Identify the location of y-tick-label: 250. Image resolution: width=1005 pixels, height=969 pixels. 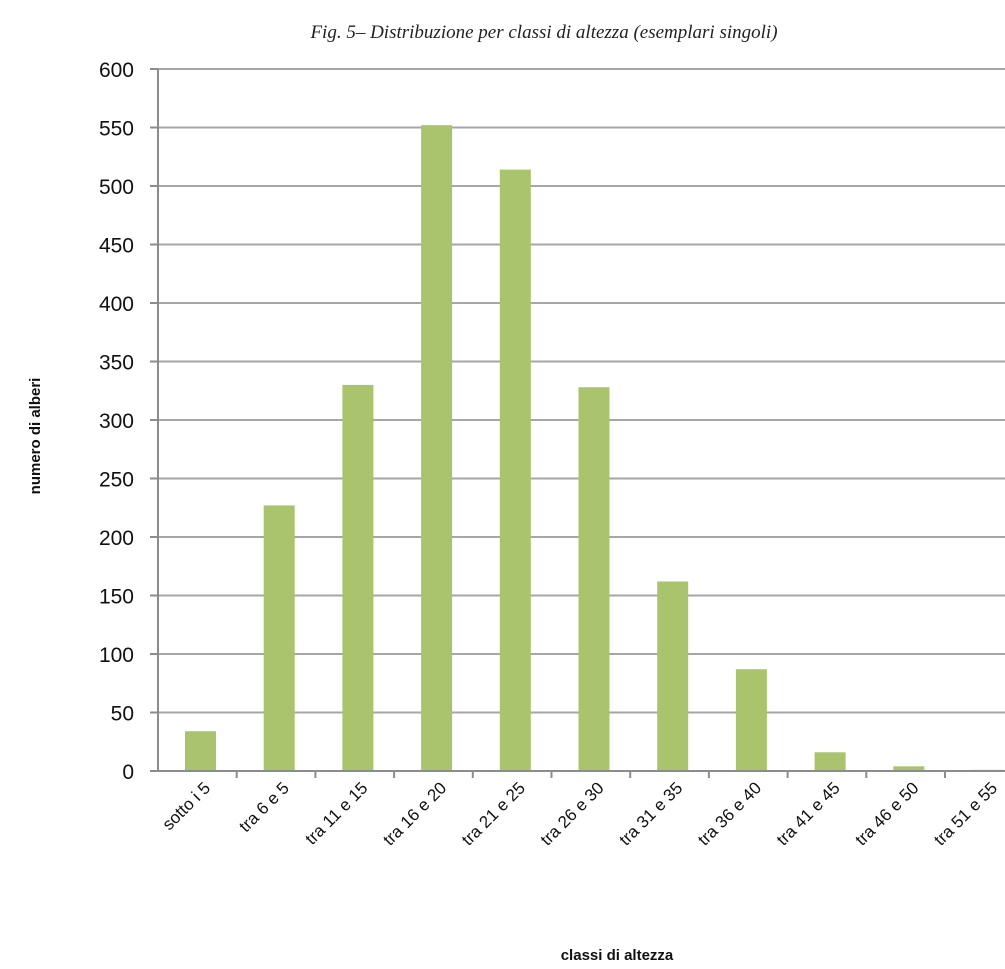
(116, 480).